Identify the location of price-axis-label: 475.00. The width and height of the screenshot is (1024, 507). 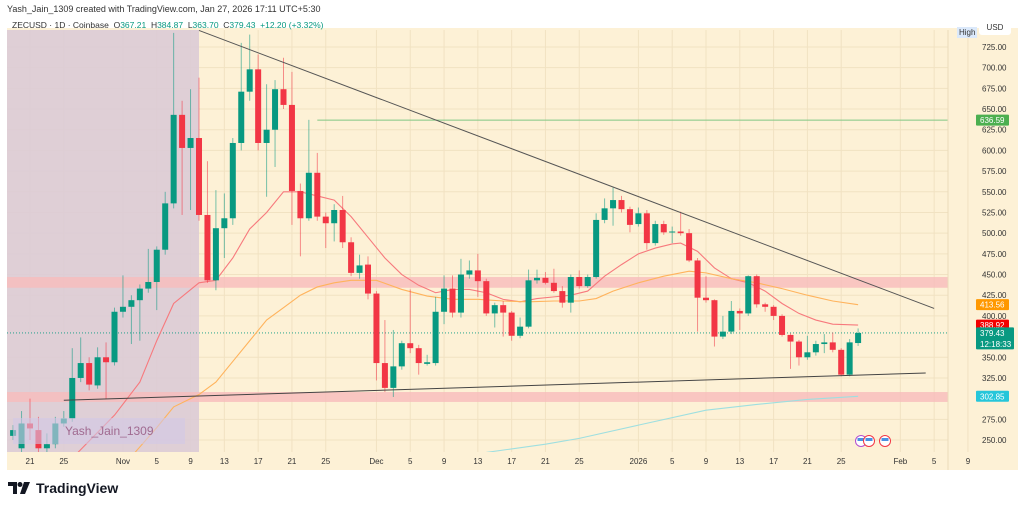
(994, 254).